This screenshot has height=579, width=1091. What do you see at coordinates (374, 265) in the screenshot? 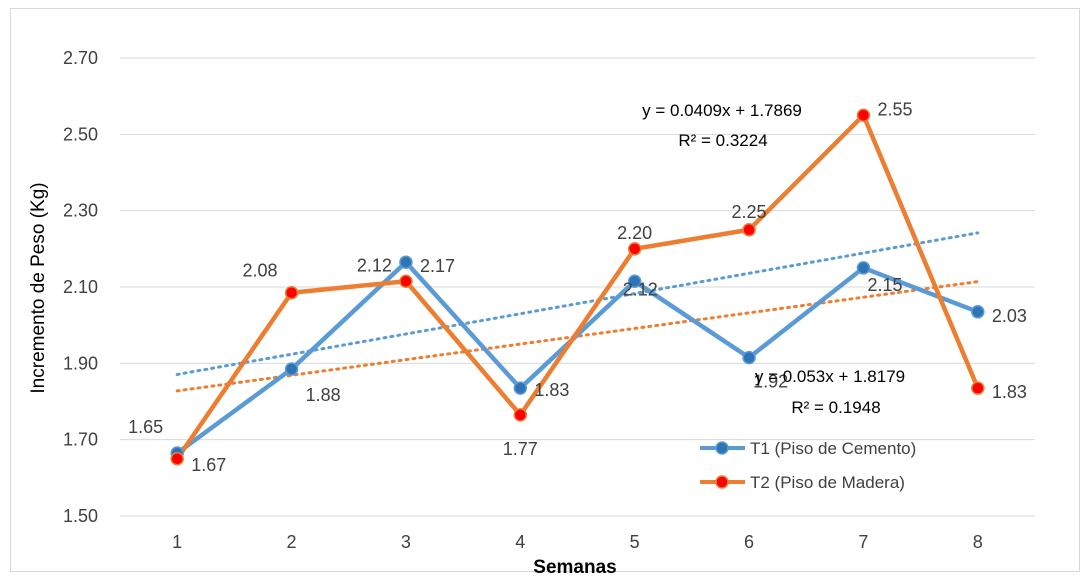
I see `data-label-t2: 2.12` at bounding box center [374, 265].